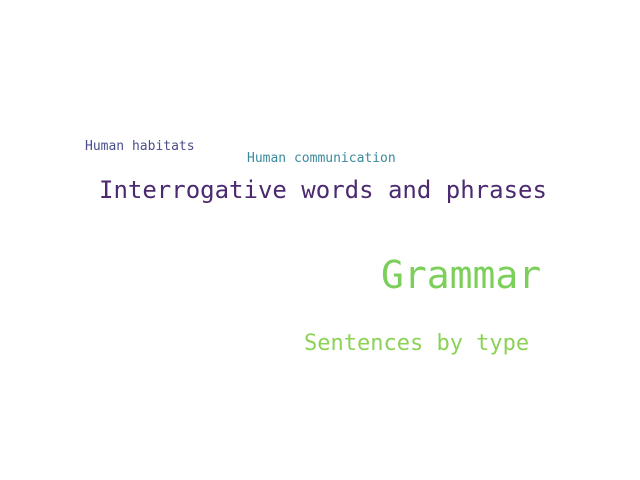  Describe the element at coordinates (140, 146) in the screenshot. I see `word-human-habitats: Human habitats` at that location.